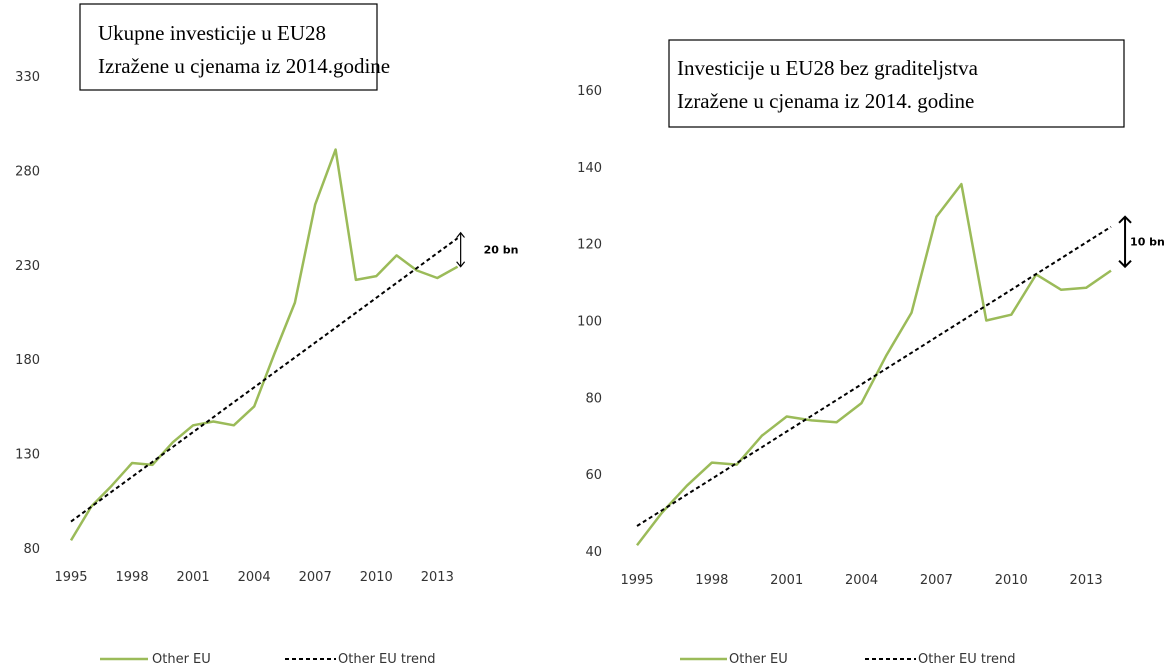 The image size is (1168, 666). What do you see at coordinates (589, 245) in the screenshot?
I see `y-tick-label: 120` at bounding box center [589, 245].